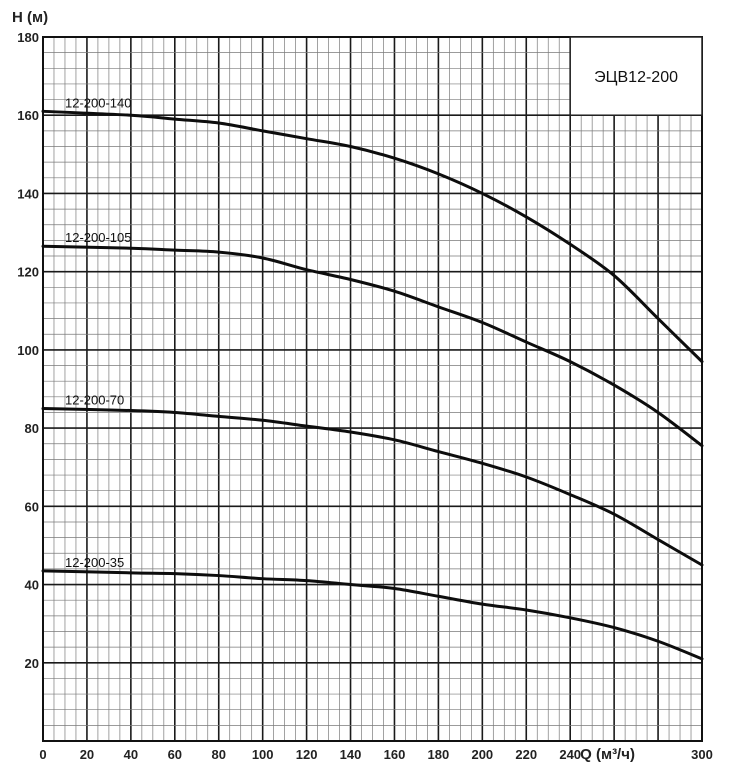  Describe the element at coordinates (32, 663) in the screenshot. I see `y-tick-label: 20` at that location.